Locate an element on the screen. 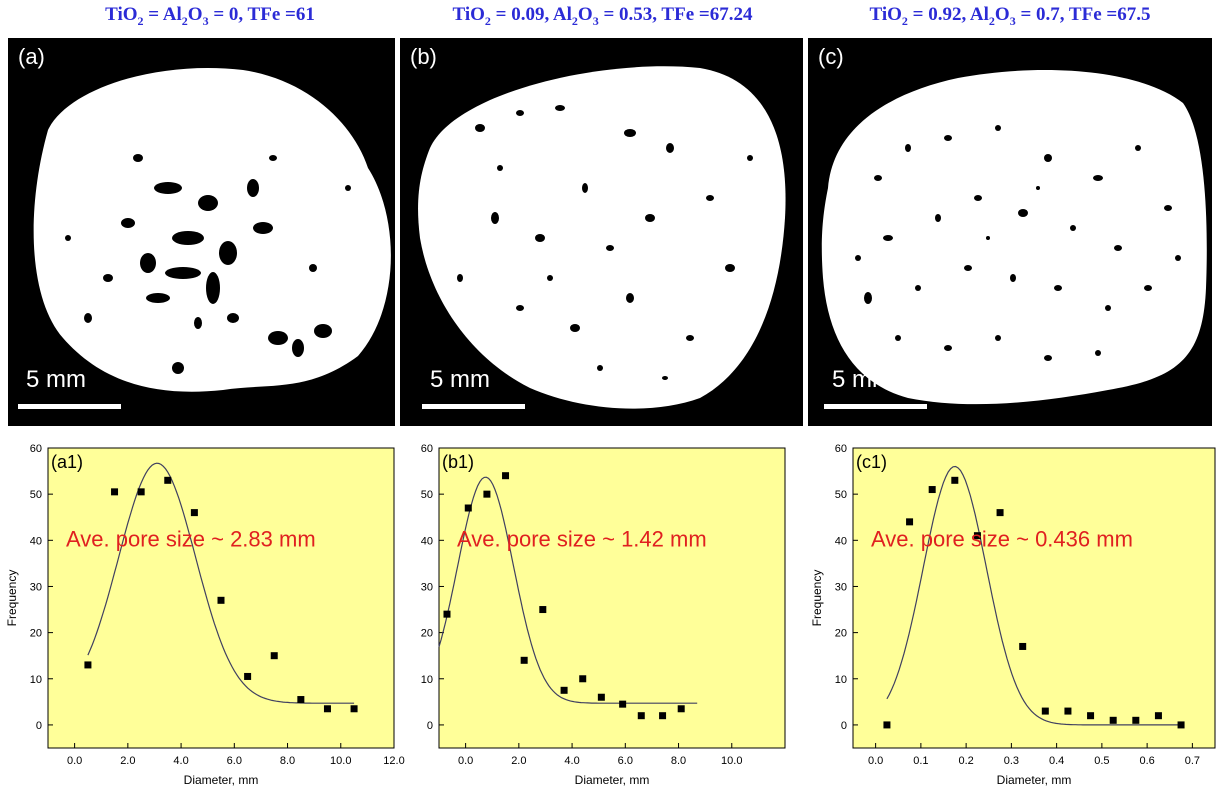 The height and width of the screenshot is (794, 1220). image-label-a: (a) is located at coordinates (31, 56).